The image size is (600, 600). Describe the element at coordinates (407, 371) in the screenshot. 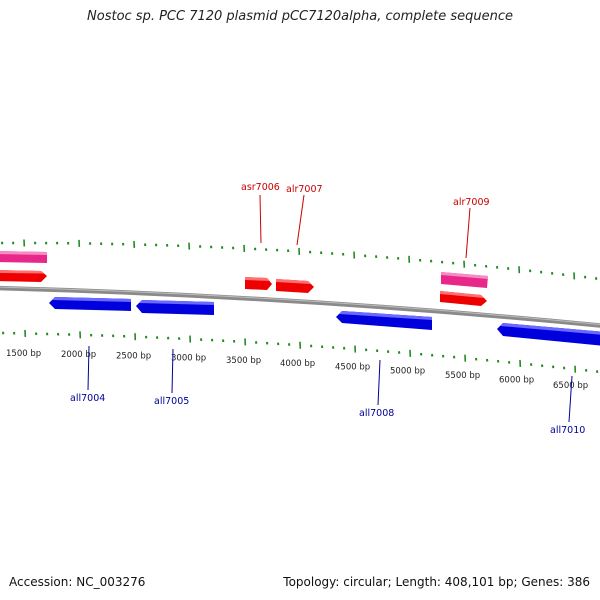

I see `scale-label: 5000 bp` at that location.